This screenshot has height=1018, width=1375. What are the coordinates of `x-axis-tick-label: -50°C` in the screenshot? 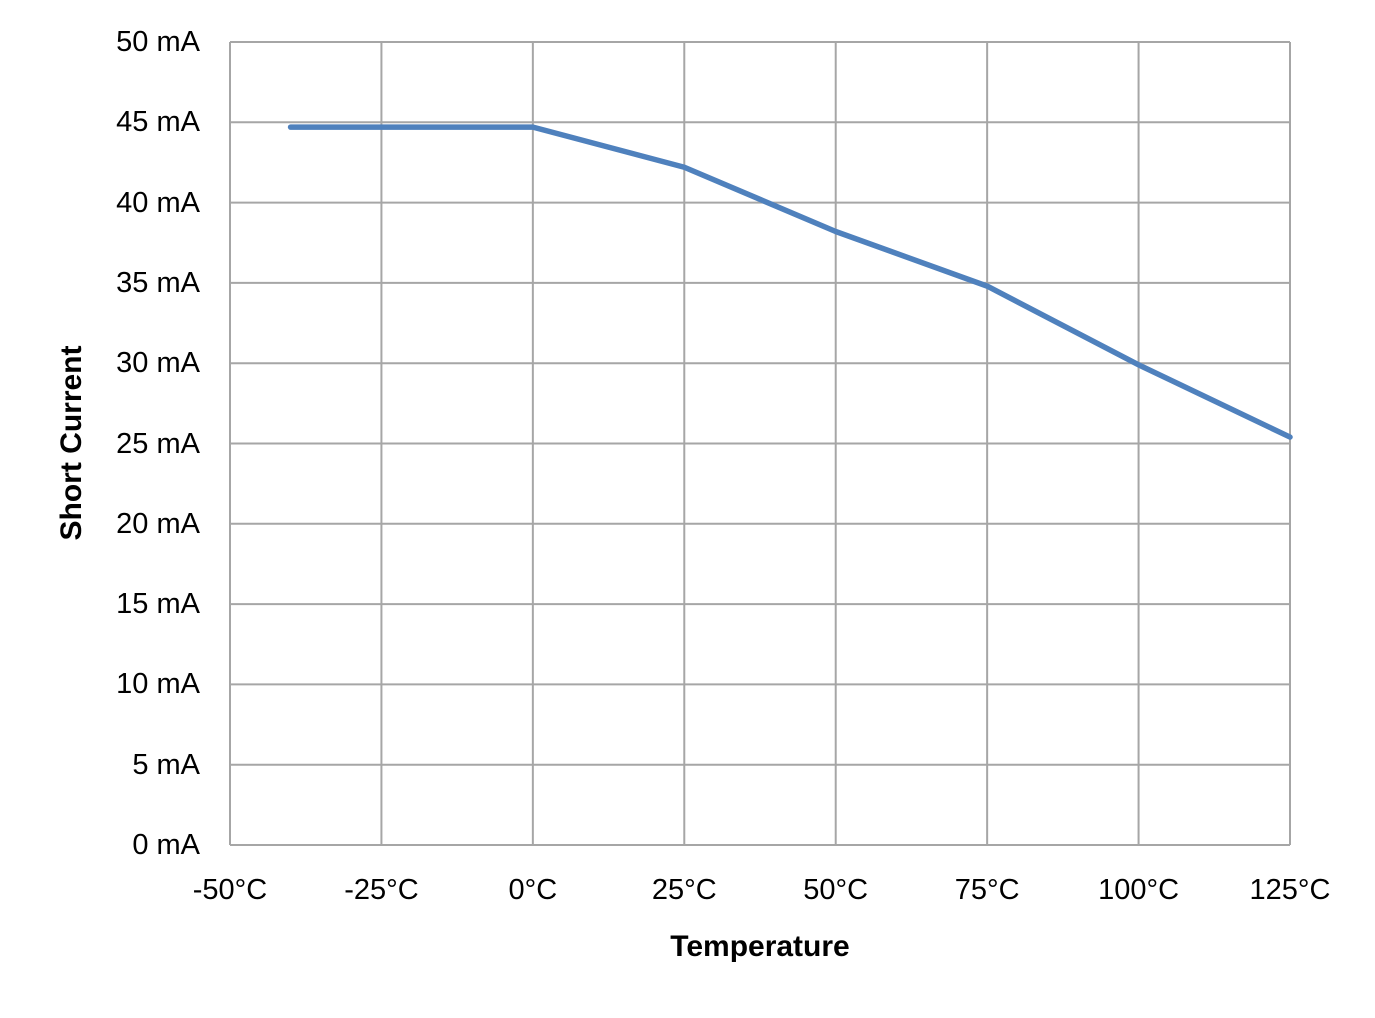 It's located at (230, 890).